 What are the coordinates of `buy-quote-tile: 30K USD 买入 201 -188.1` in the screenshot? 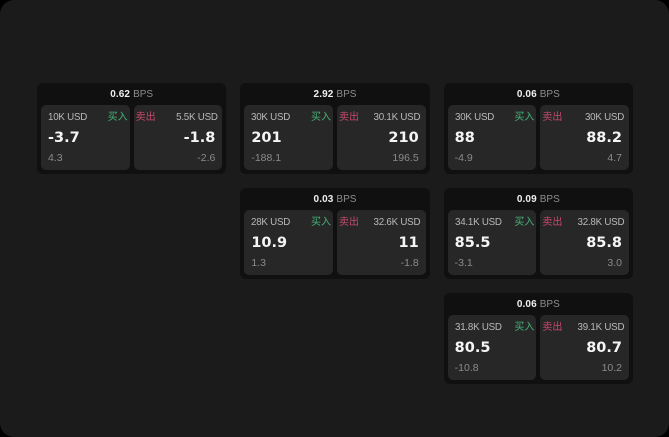 It's located at (288, 137).